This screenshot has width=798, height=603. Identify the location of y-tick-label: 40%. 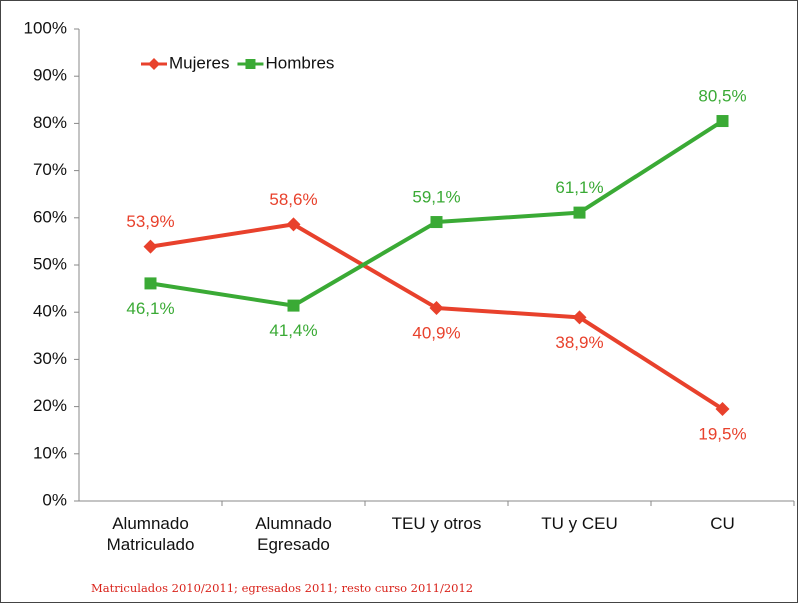
(50, 311).